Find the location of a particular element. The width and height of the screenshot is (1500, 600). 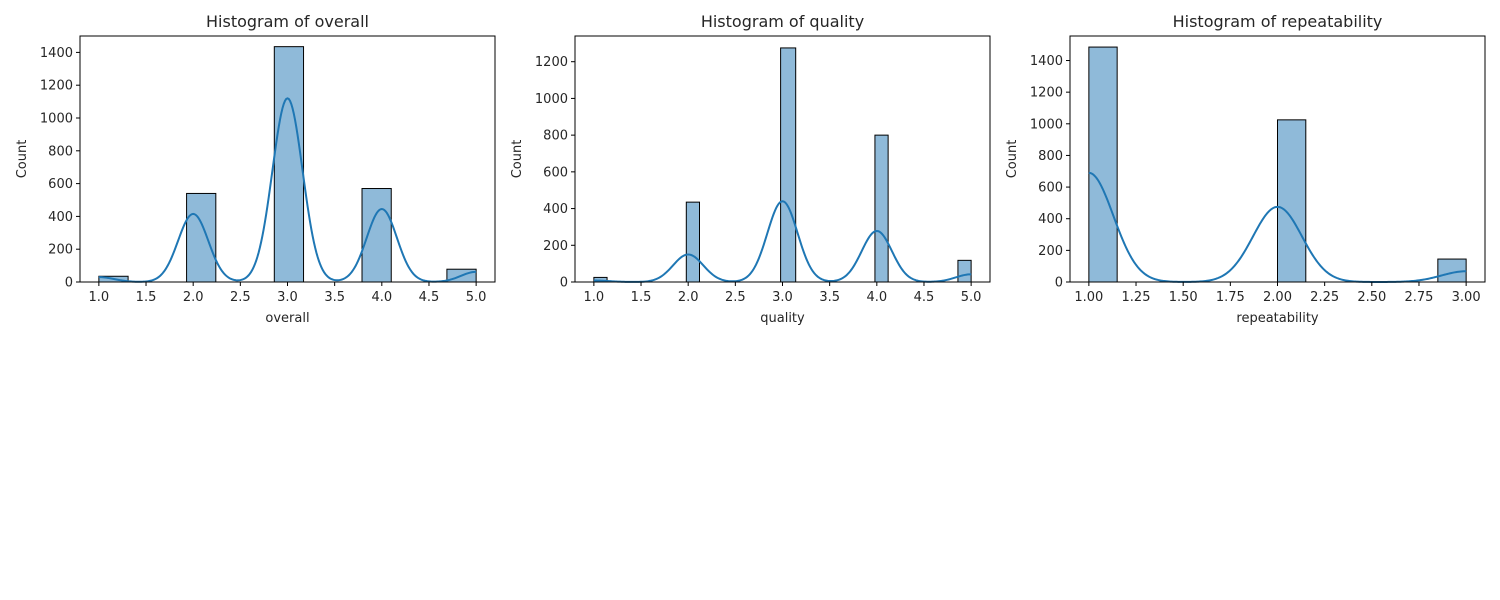

x-tick-label: 2.25 is located at coordinates (1324, 297).